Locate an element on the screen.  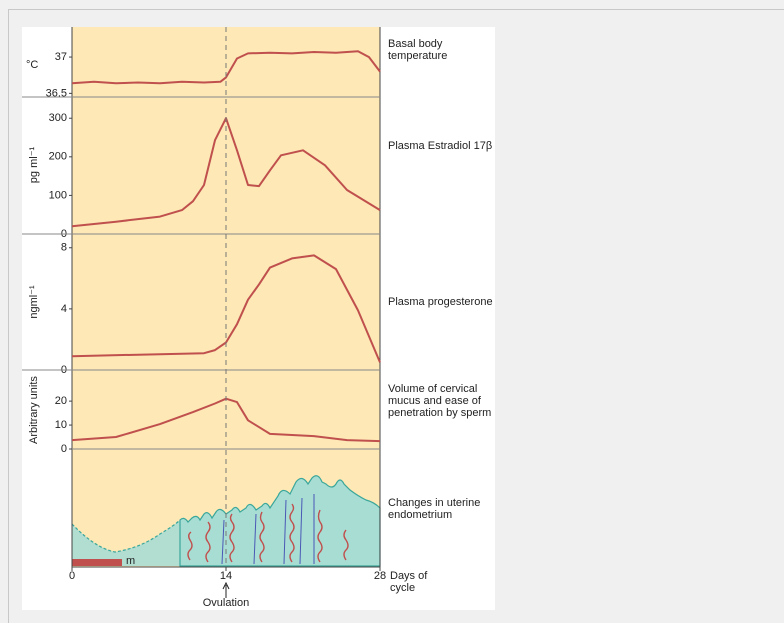
y-tick-label: 300 is located at coordinates (58, 118).